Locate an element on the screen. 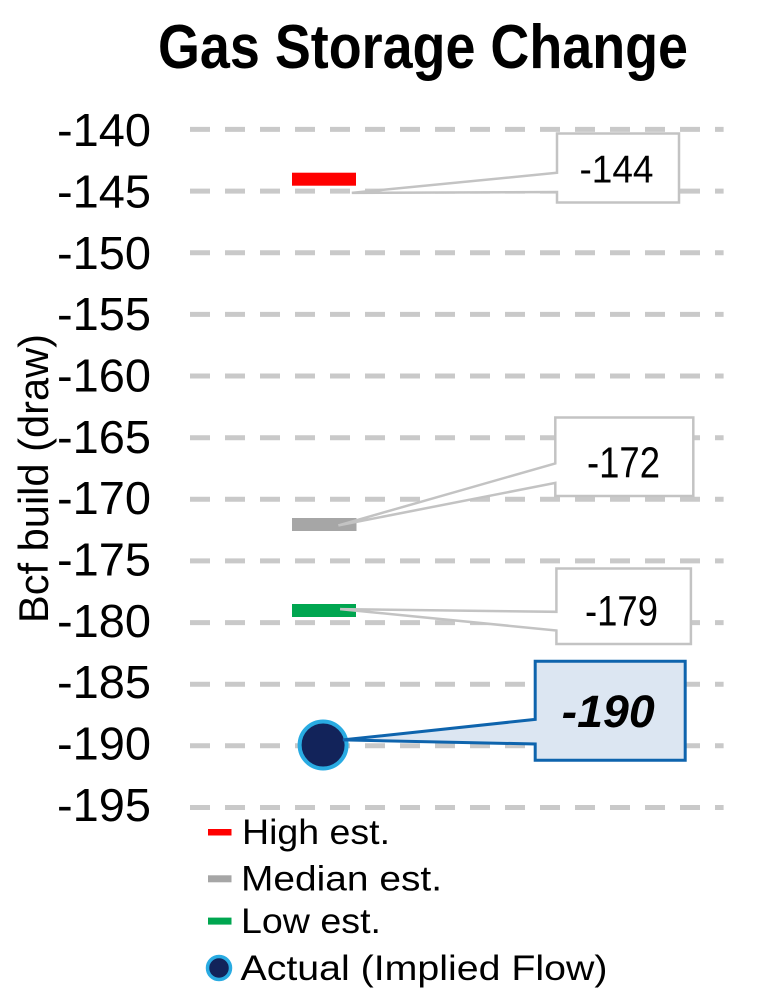 The width and height of the screenshot is (776, 990). svg-text: -180 is located at coordinates (104, 621).